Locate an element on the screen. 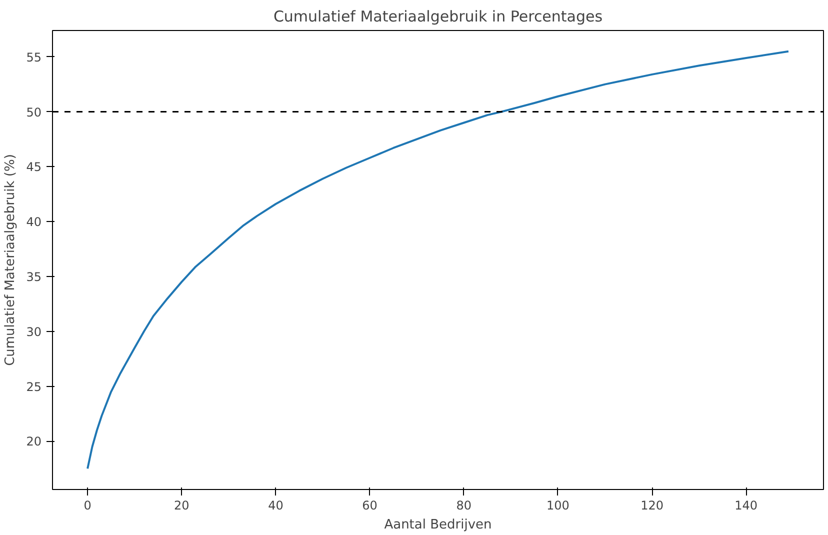 The width and height of the screenshot is (828, 535). x-tick-label: 40 is located at coordinates (276, 505).